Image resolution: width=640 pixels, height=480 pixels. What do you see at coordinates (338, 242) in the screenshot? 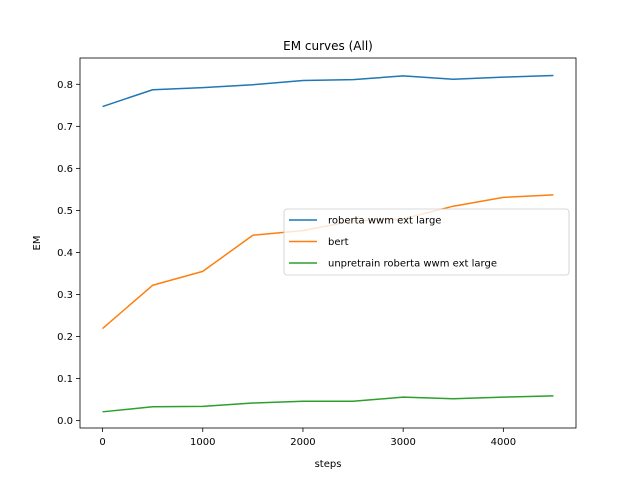
I see `legend-label: bert` at bounding box center [338, 242].